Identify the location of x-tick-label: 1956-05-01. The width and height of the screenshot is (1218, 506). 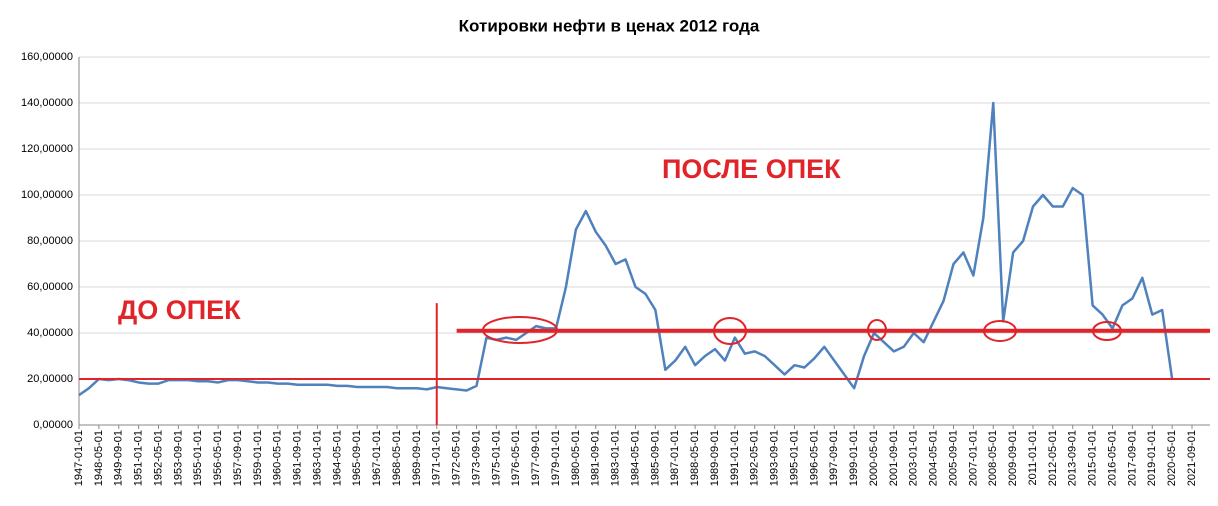
(218, 458).